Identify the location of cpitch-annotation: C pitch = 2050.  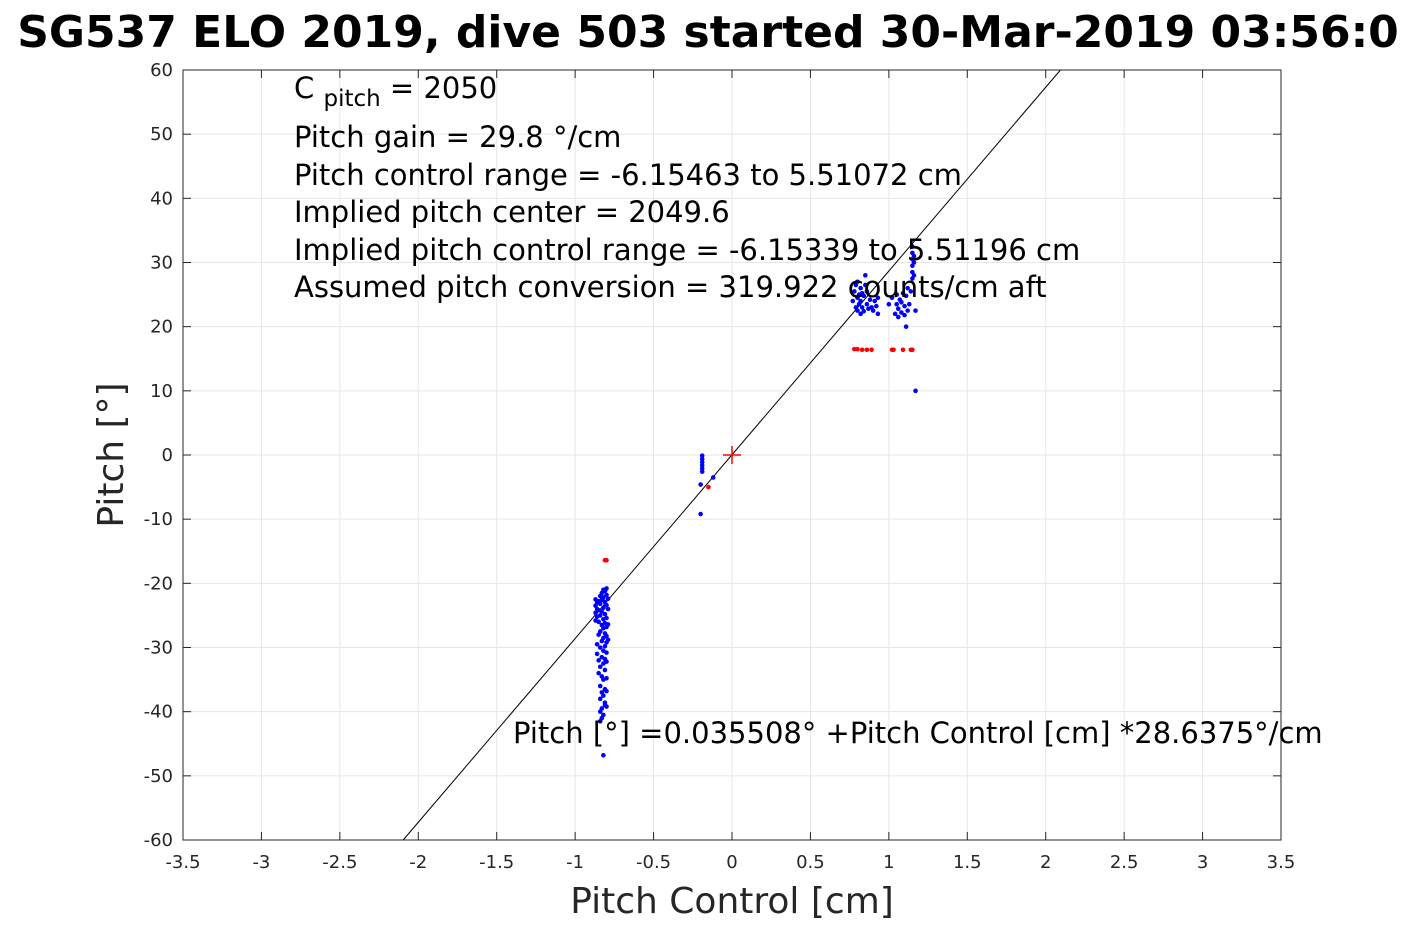
(395, 92).